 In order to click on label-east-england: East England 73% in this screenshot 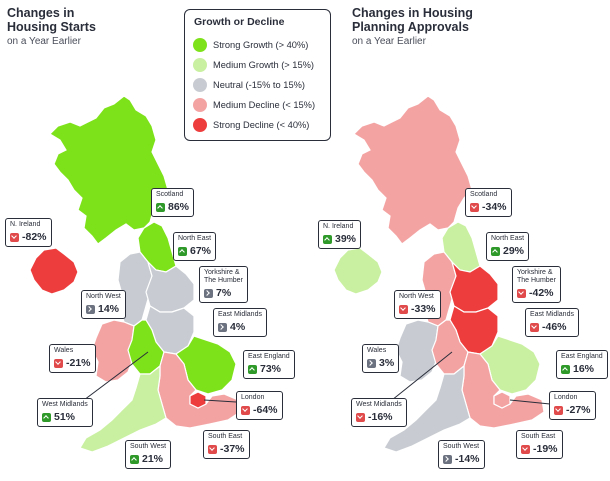, I will do `click(269, 364)`.